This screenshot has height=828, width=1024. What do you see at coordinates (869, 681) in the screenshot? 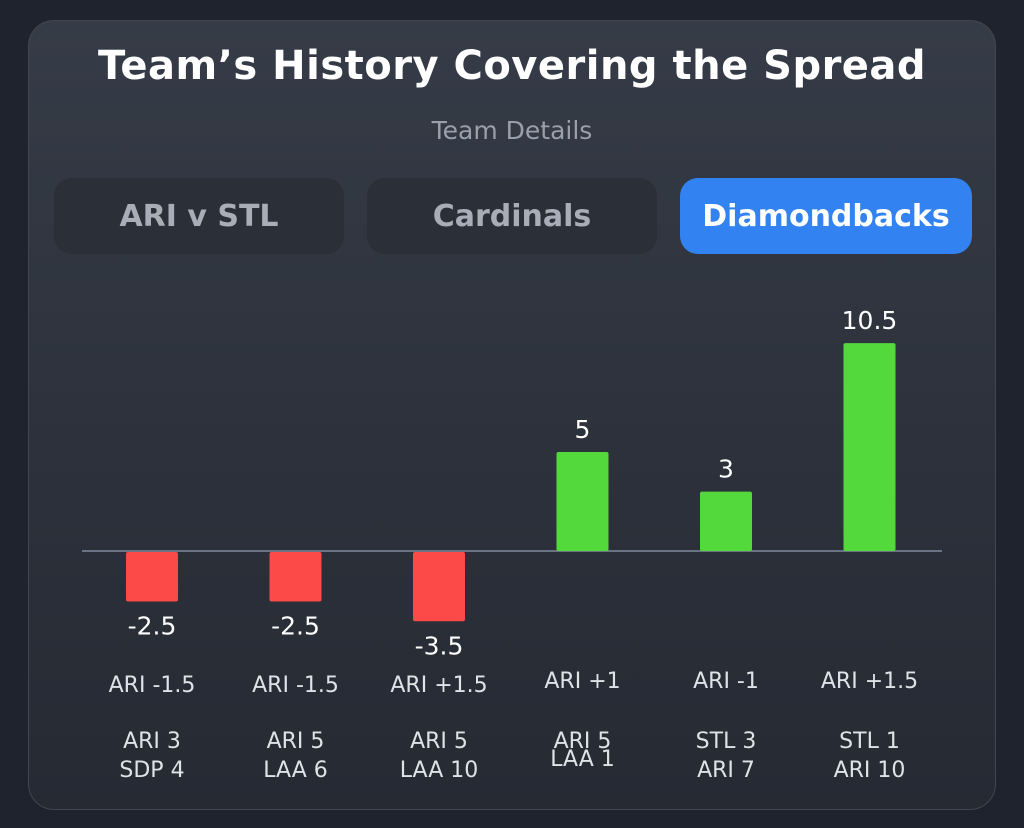
I see `spread-label-6: ARI +1.5` at bounding box center [869, 681].